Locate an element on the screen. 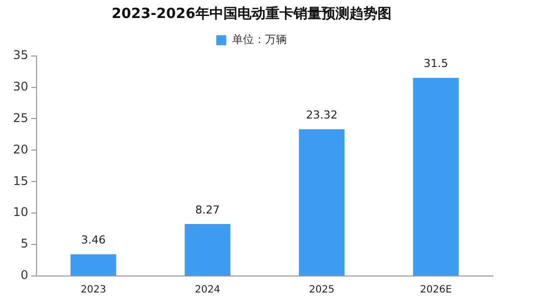 The width and height of the screenshot is (543, 304). data-label: 3.46 is located at coordinates (93, 240).